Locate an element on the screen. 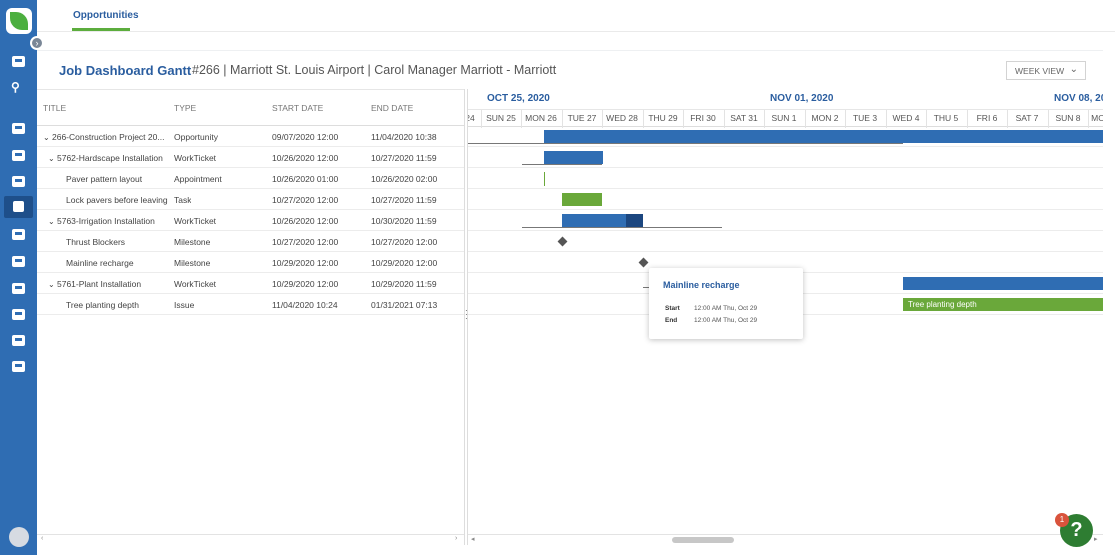  scroll-left-icon: ‹ is located at coordinates (42, 538).